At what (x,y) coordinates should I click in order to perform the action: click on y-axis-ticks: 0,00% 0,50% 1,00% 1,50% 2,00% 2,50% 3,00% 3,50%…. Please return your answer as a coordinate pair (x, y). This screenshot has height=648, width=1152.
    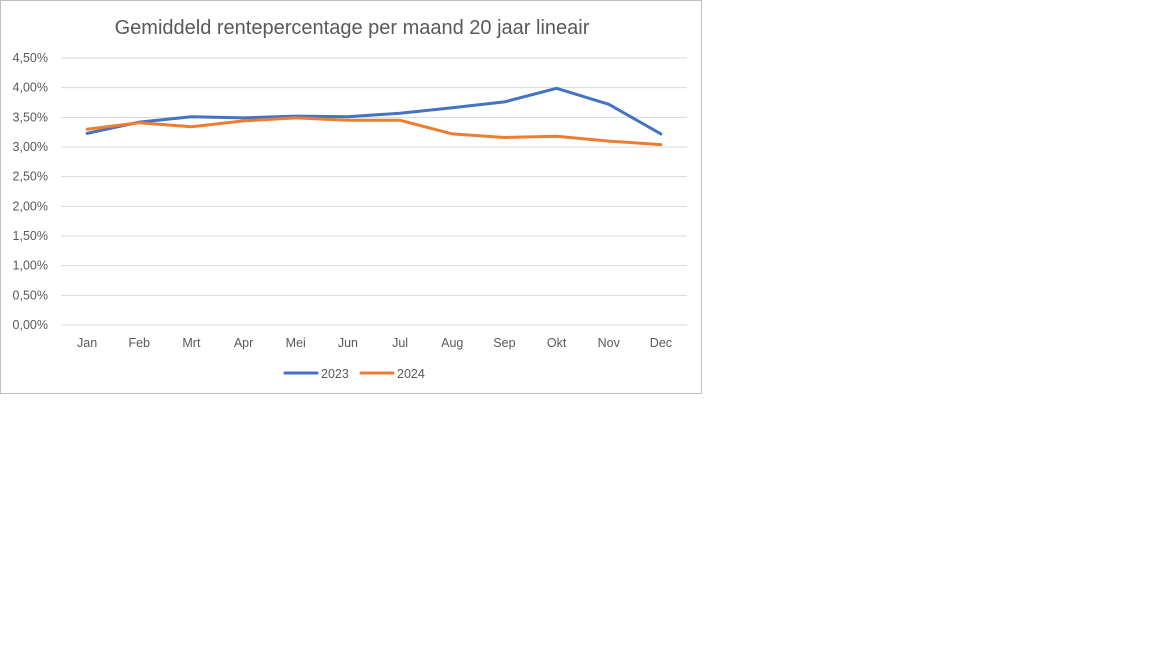
    Looking at the image, I should click on (30, 191).